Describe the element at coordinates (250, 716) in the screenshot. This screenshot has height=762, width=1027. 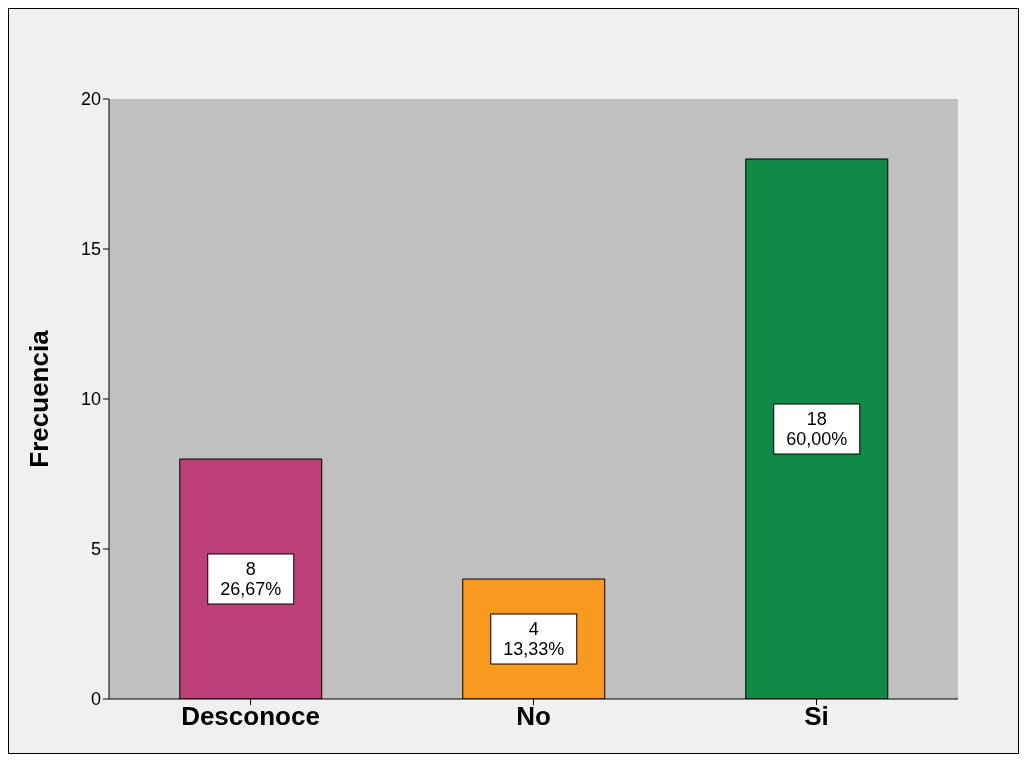
I see `x-tick-label: Desconoce` at that location.